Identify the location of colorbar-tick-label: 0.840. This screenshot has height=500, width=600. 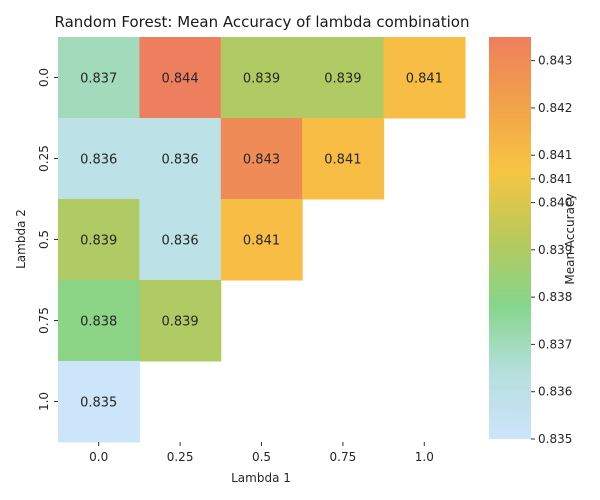
(555, 203).